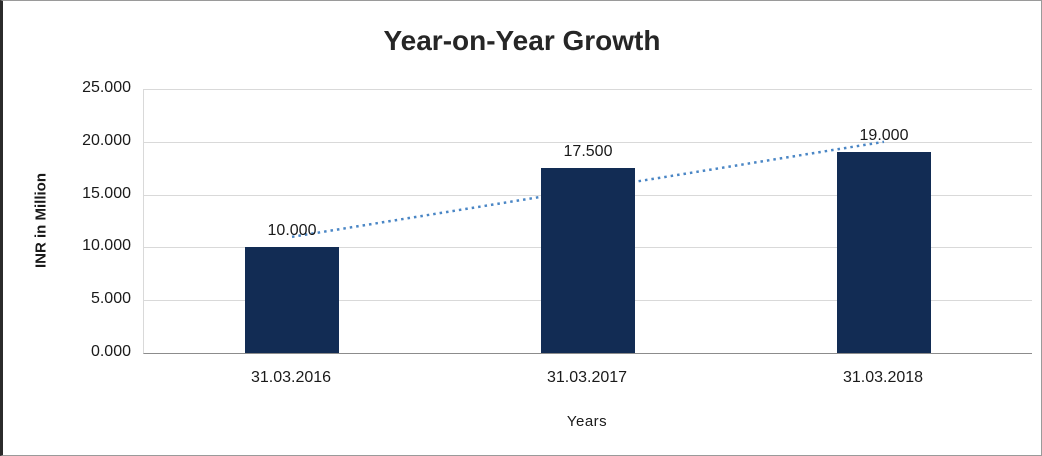 The width and height of the screenshot is (1042, 456). What do you see at coordinates (588, 260) in the screenshot?
I see `bar-31.03.2017` at bounding box center [588, 260].